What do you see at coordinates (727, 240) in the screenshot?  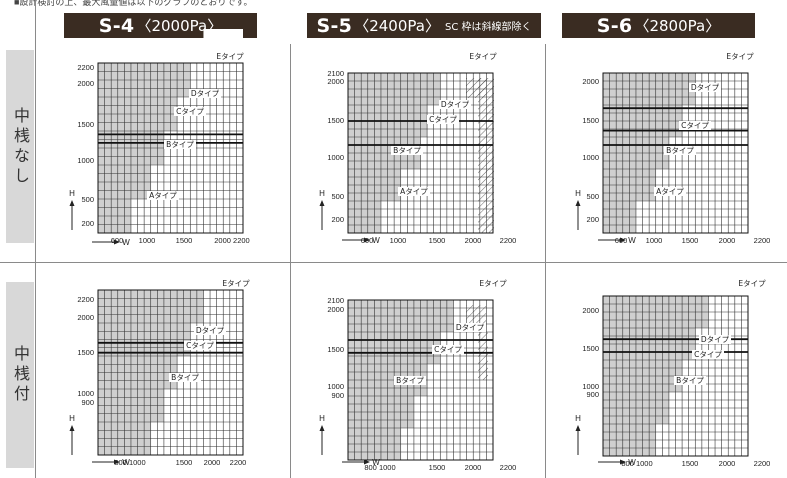 I see `chart2-xtick: 2000` at bounding box center [727, 240].